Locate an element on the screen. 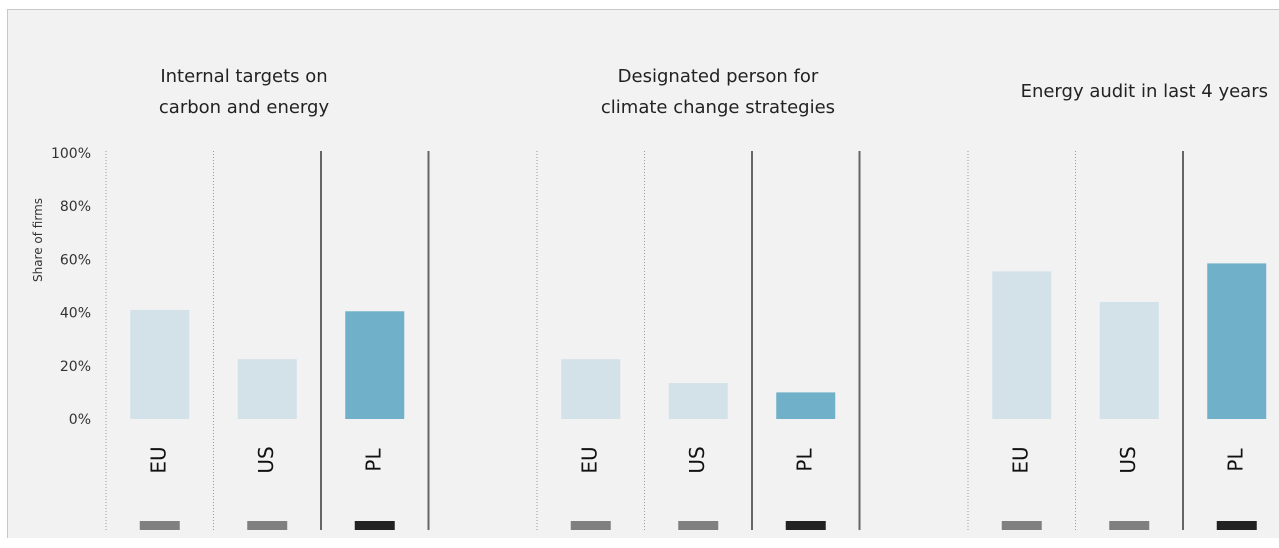 This screenshot has width=1279, height=548. group-title: carbon and energy is located at coordinates (244, 107).